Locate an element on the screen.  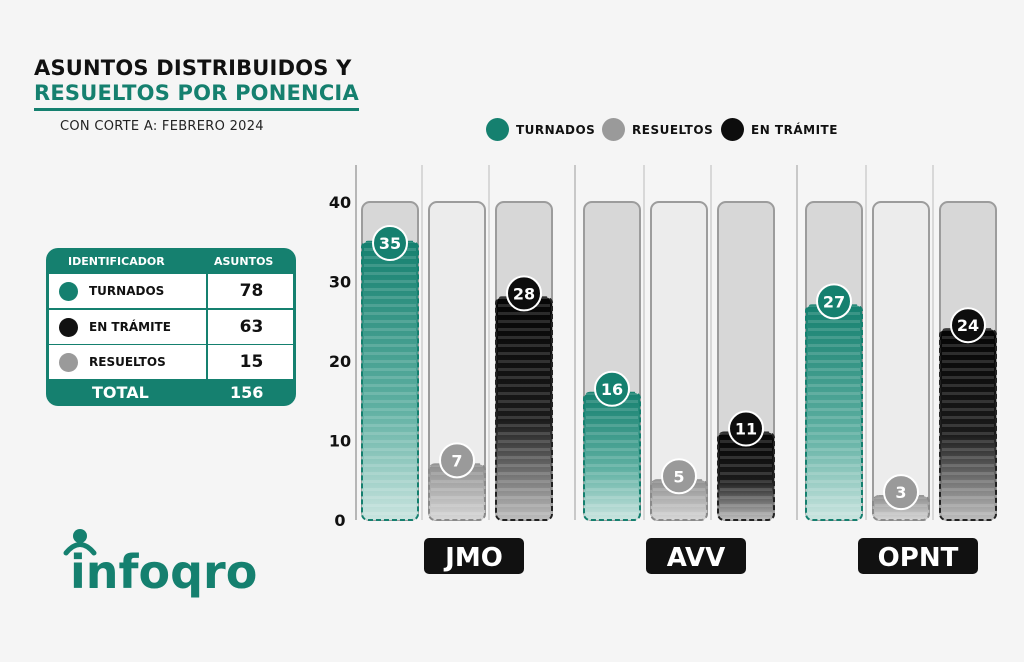
logo-arc-icon is located at coordinates (80, 549).